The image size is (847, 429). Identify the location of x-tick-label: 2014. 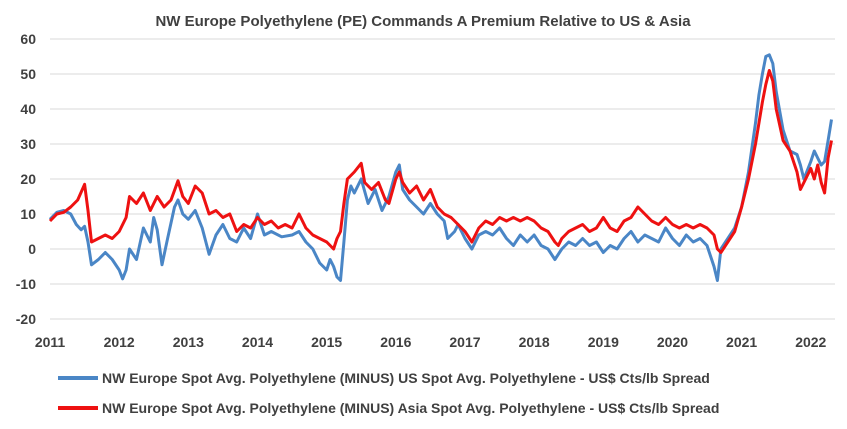
(257, 342).